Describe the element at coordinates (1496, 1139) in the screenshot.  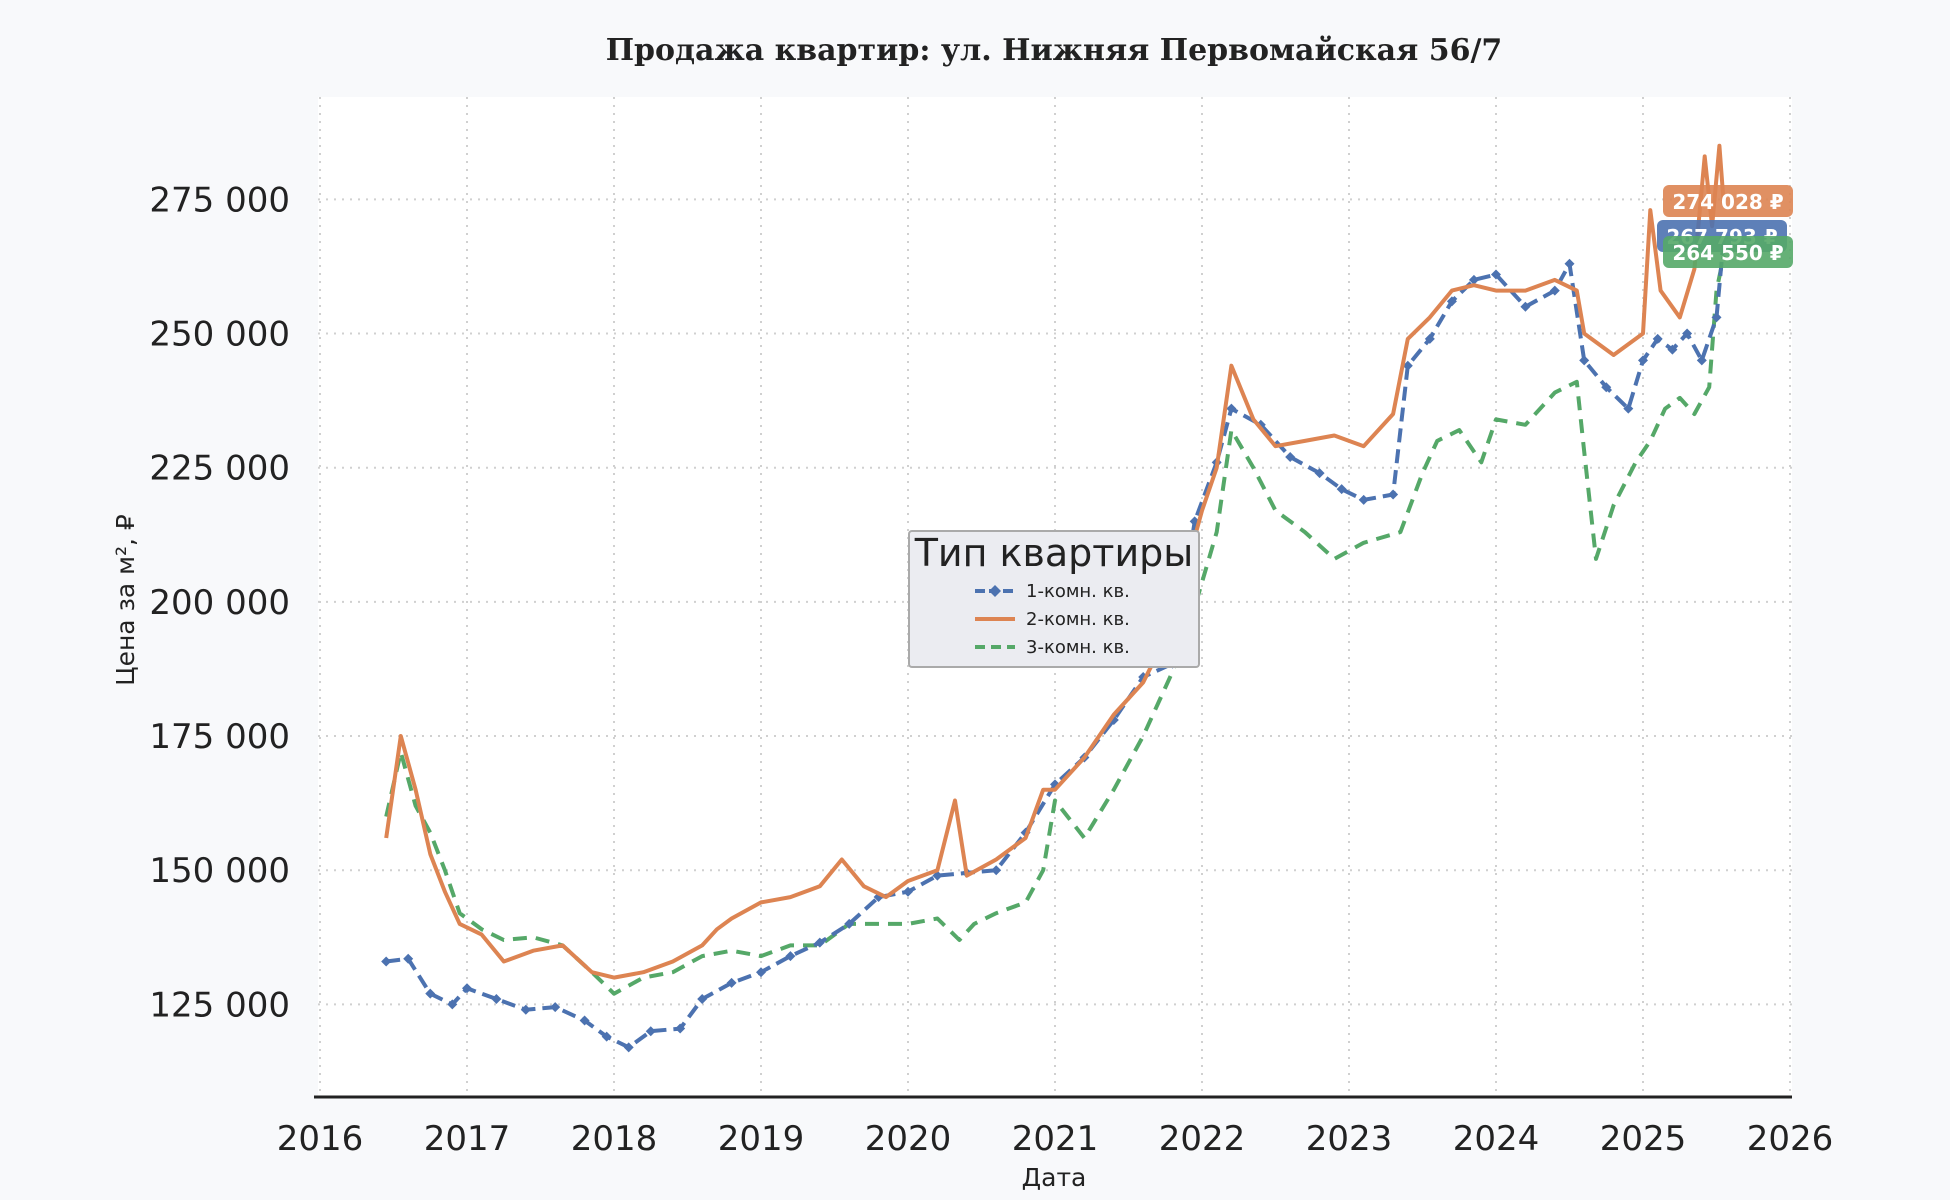
I see `x-tick-label: 2024` at that location.